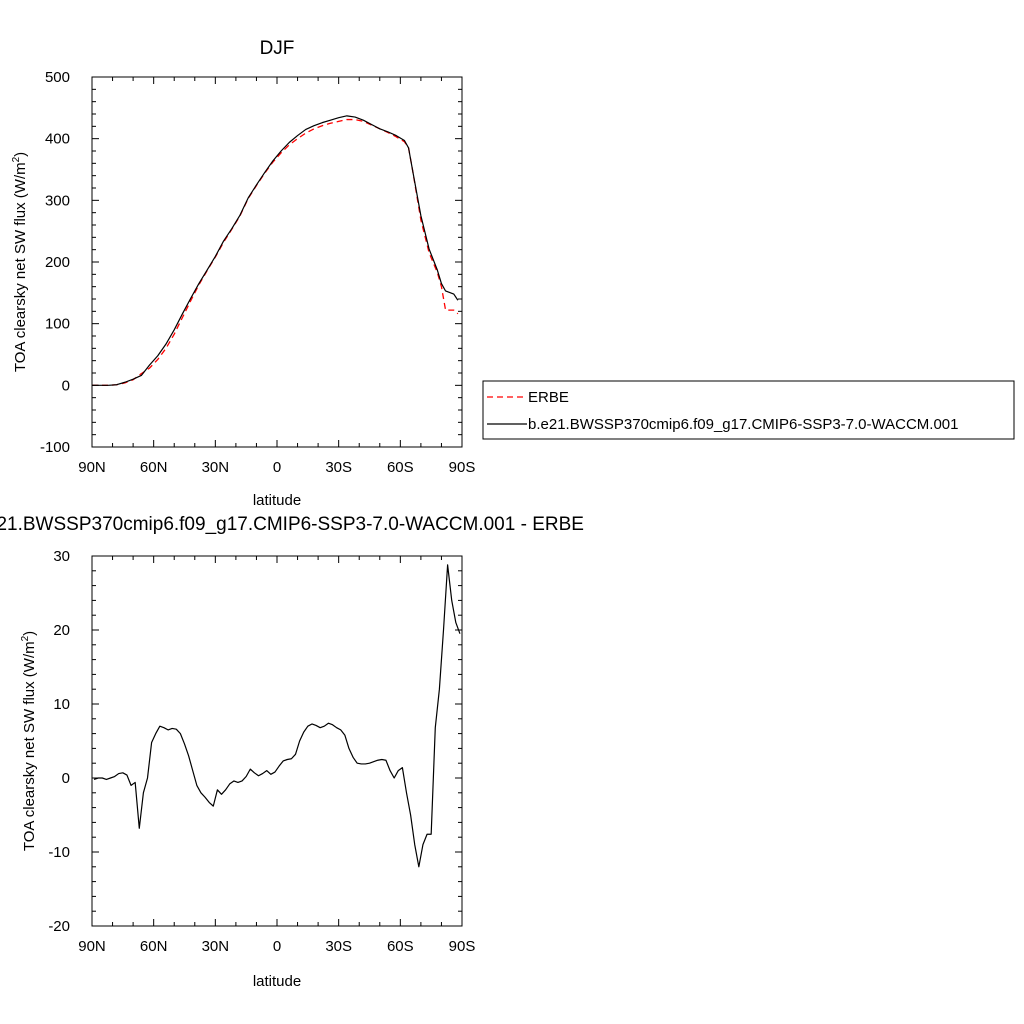 The height and width of the screenshot is (1024, 1024). What do you see at coordinates (25, 638) in the screenshot?
I see `bottom-y-axis-label-sup: 2` at bounding box center [25, 638].